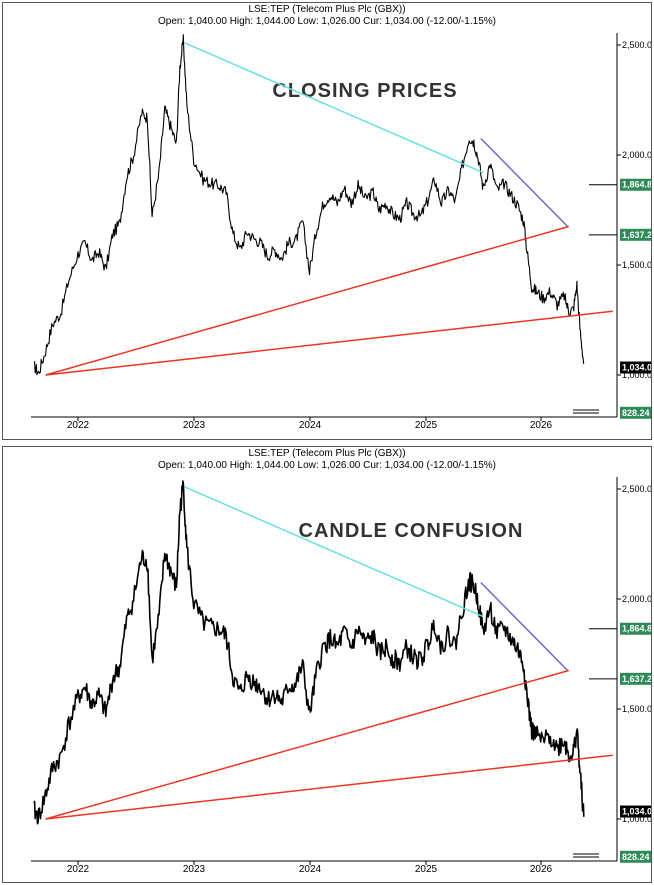 This screenshot has height=885, width=654. What do you see at coordinates (411, 531) in the screenshot?
I see `chart-title: CANDLE CONFUSION` at bounding box center [411, 531].